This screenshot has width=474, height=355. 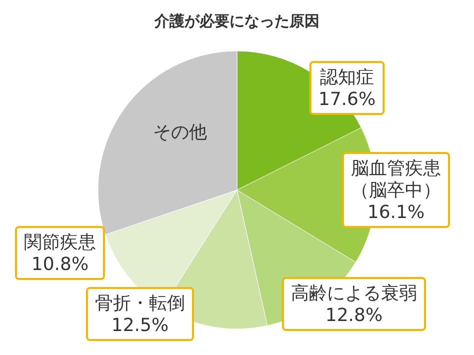 What do you see at coordinates (60, 264) in the screenshot?
I see `data-label: 10.8%` at bounding box center [60, 264].